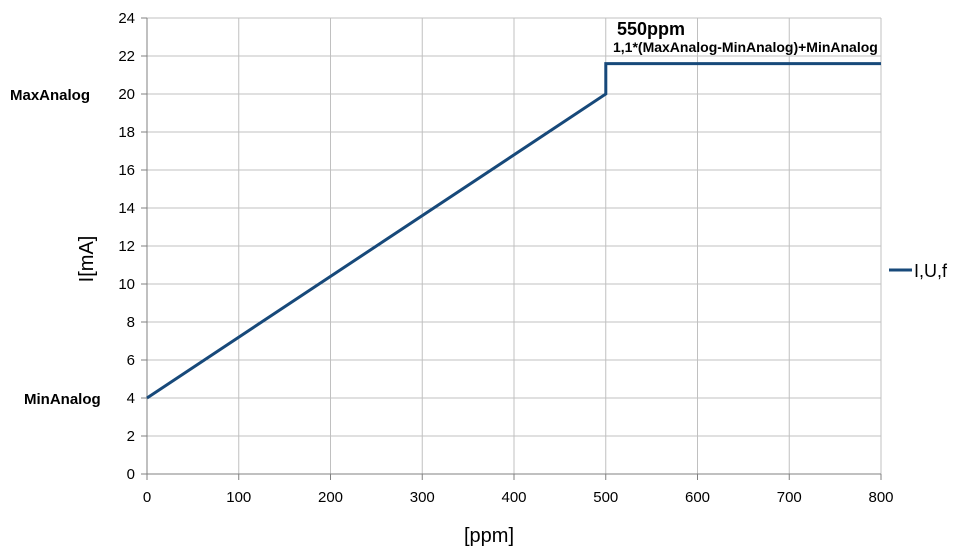  Describe the element at coordinates (697, 497) in the screenshot. I see `x-tick-label: 600` at that location.